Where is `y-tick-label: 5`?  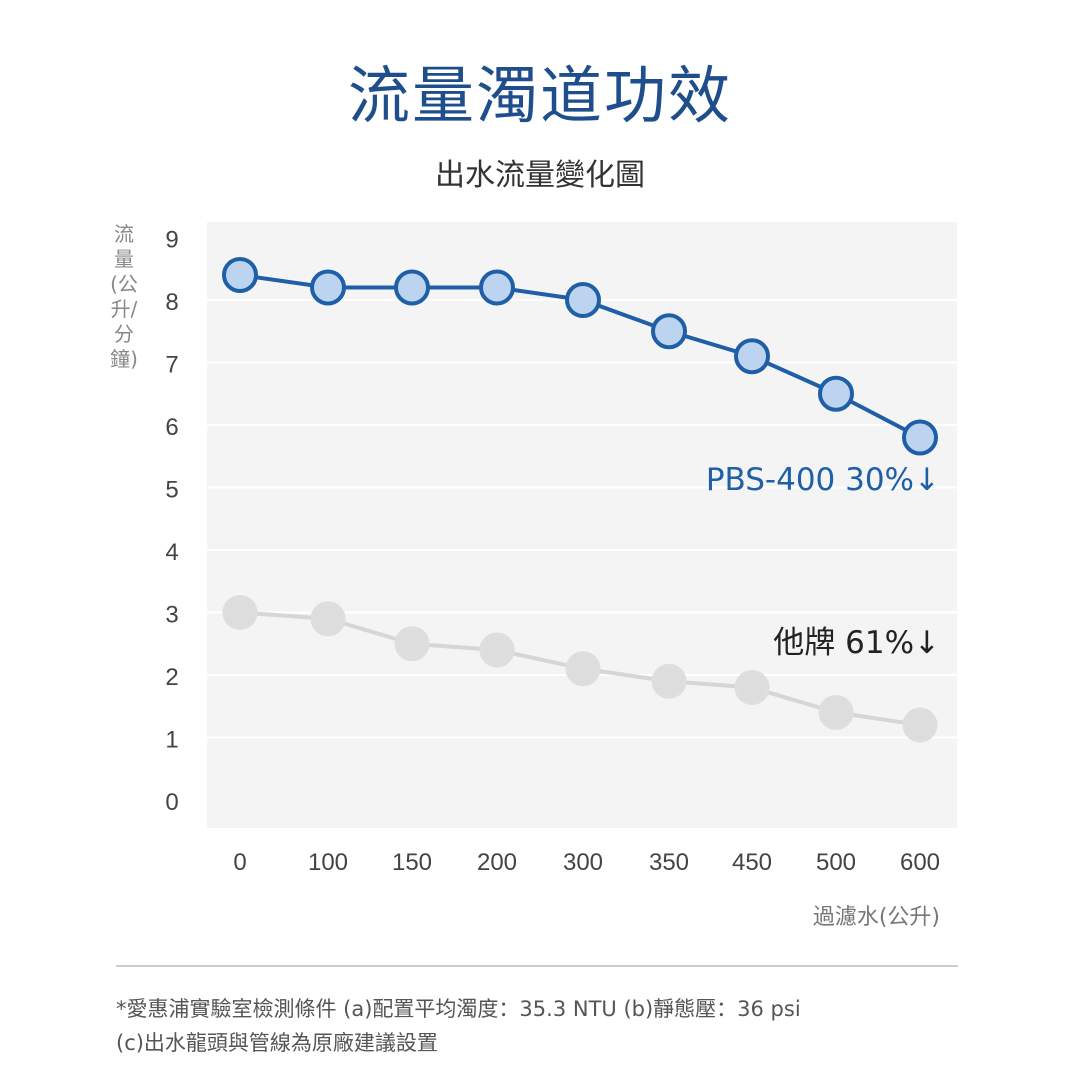 y-tick-label: 5 is located at coordinates (171, 490).